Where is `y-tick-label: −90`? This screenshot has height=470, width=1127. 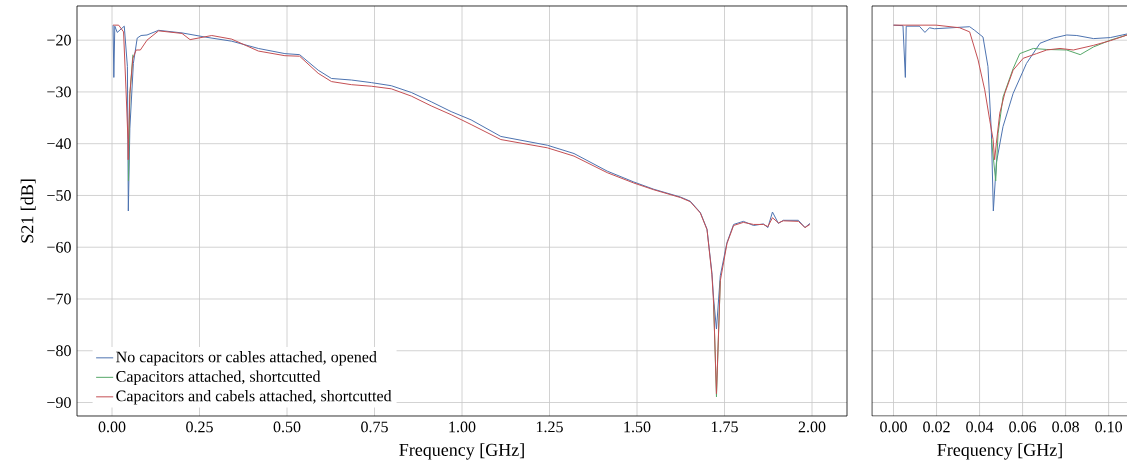 y-tick-label: −90 is located at coordinates (59, 402).